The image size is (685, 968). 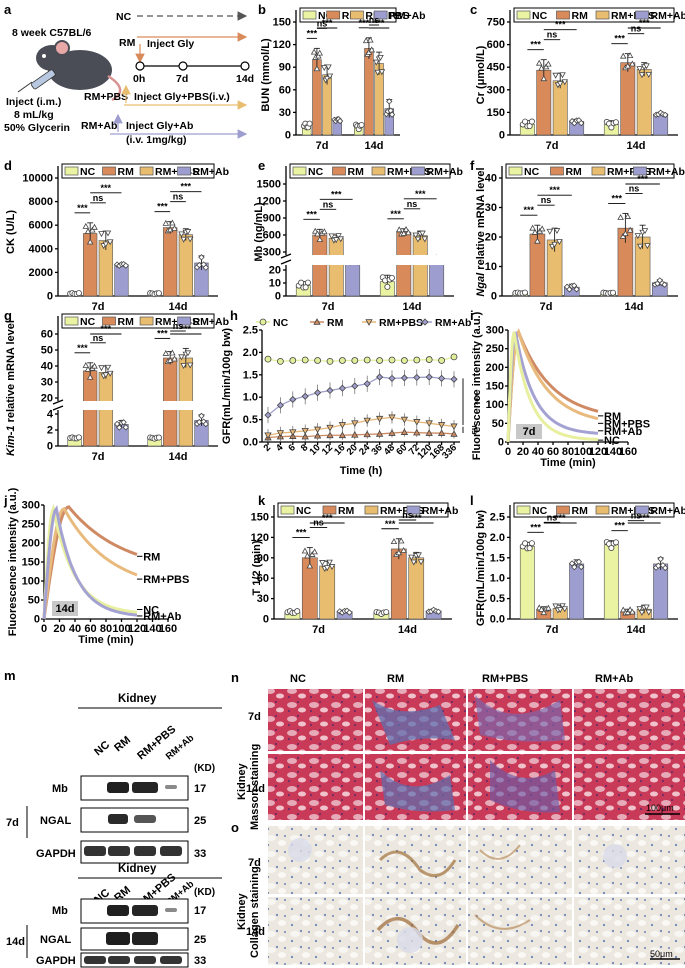 What do you see at coordinates (497, 620) in the screenshot?
I see `y-tick-label: 0.0` at bounding box center [497, 620].